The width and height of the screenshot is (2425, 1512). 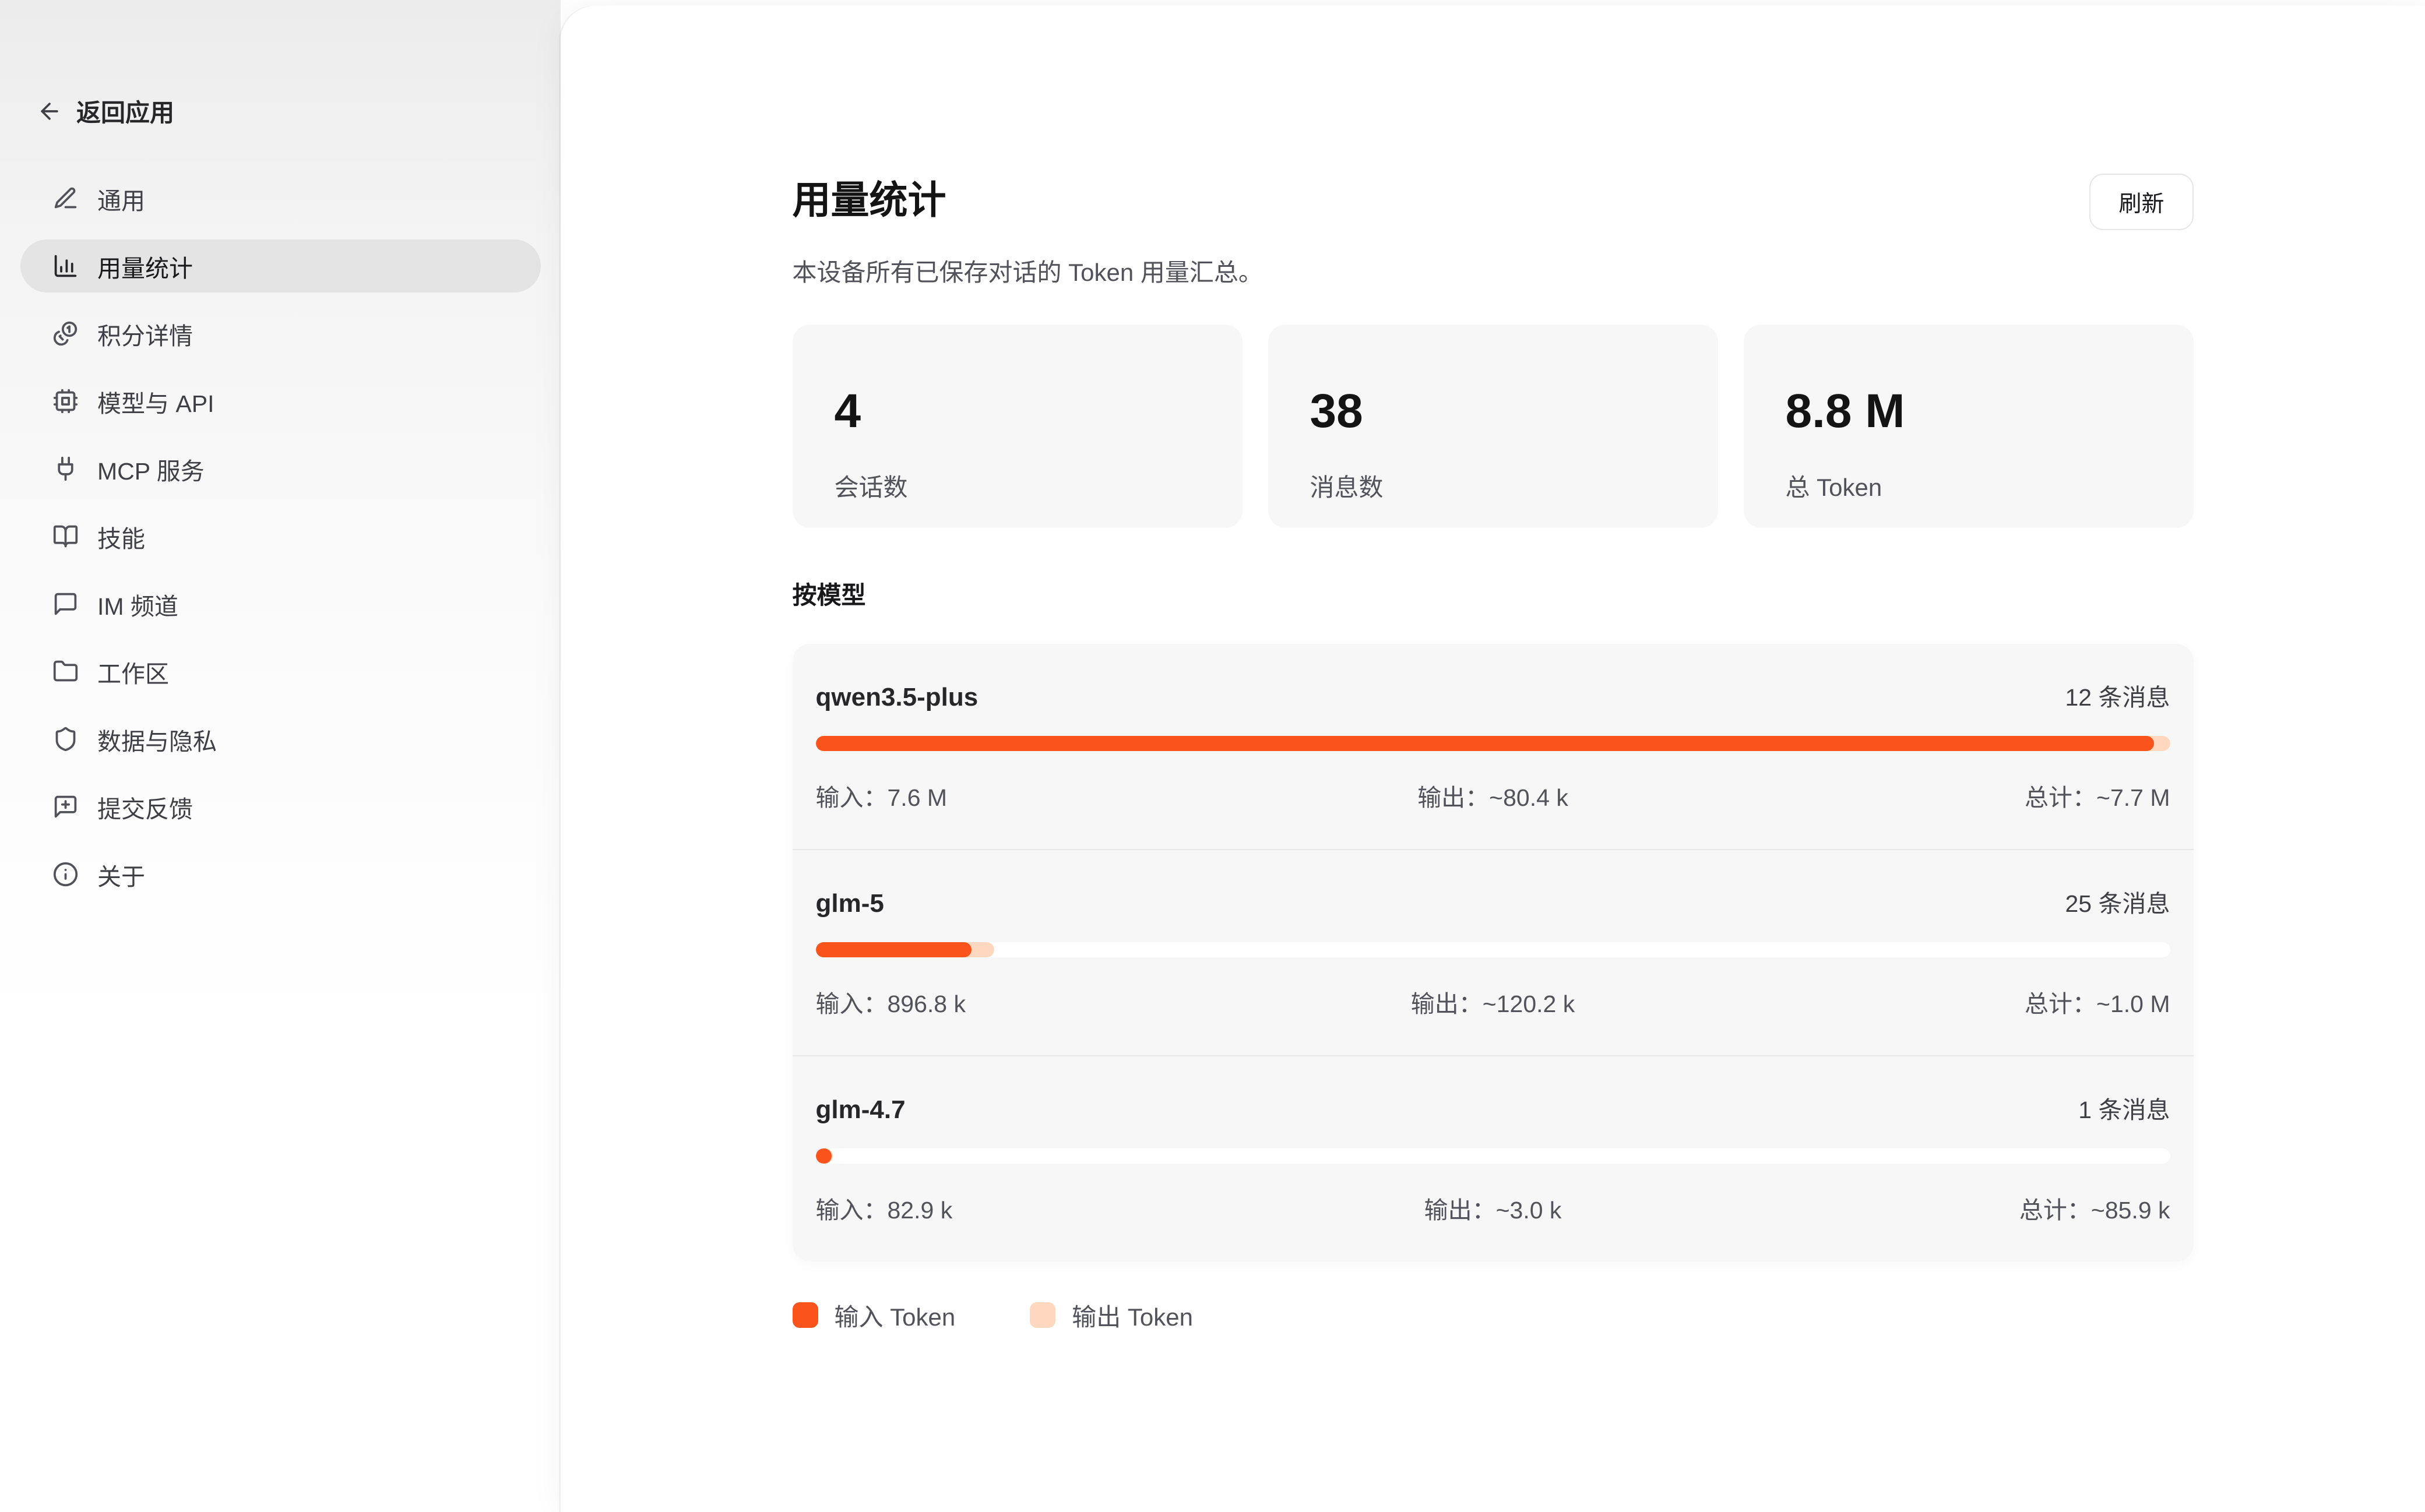 What do you see at coordinates (860, 1109) in the screenshot?
I see `model-name: glm-4.7` at bounding box center [860, 1109].